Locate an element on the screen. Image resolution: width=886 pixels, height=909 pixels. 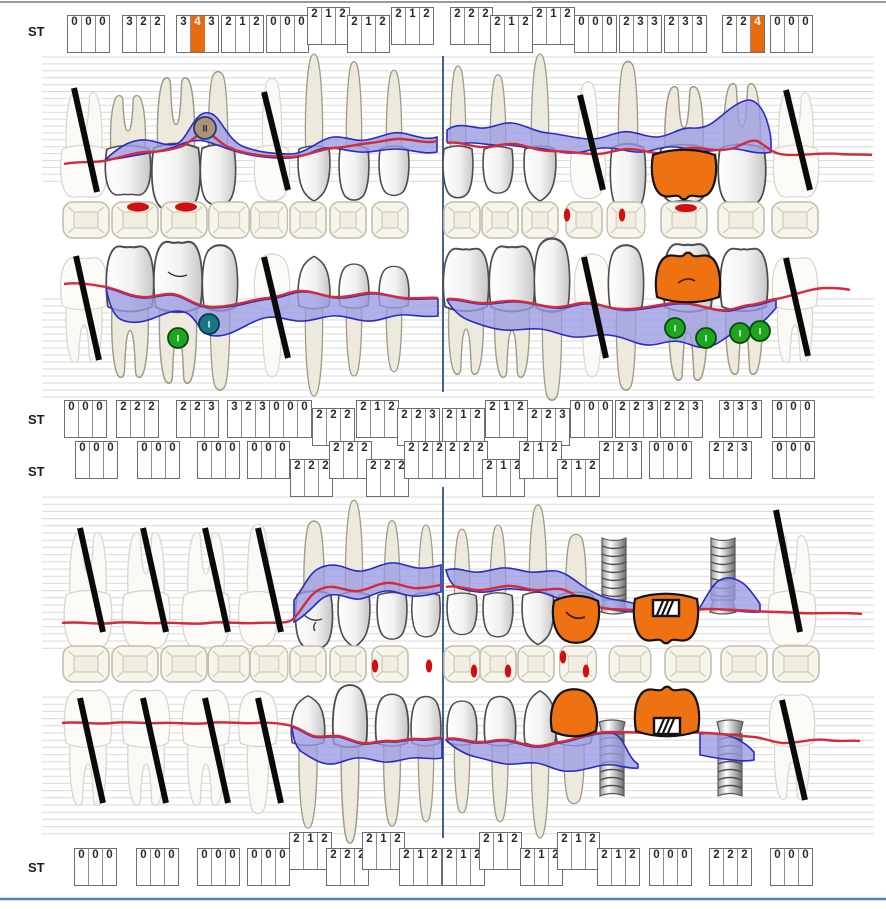
st-cell: 4 is located at coordinates (757, 34).